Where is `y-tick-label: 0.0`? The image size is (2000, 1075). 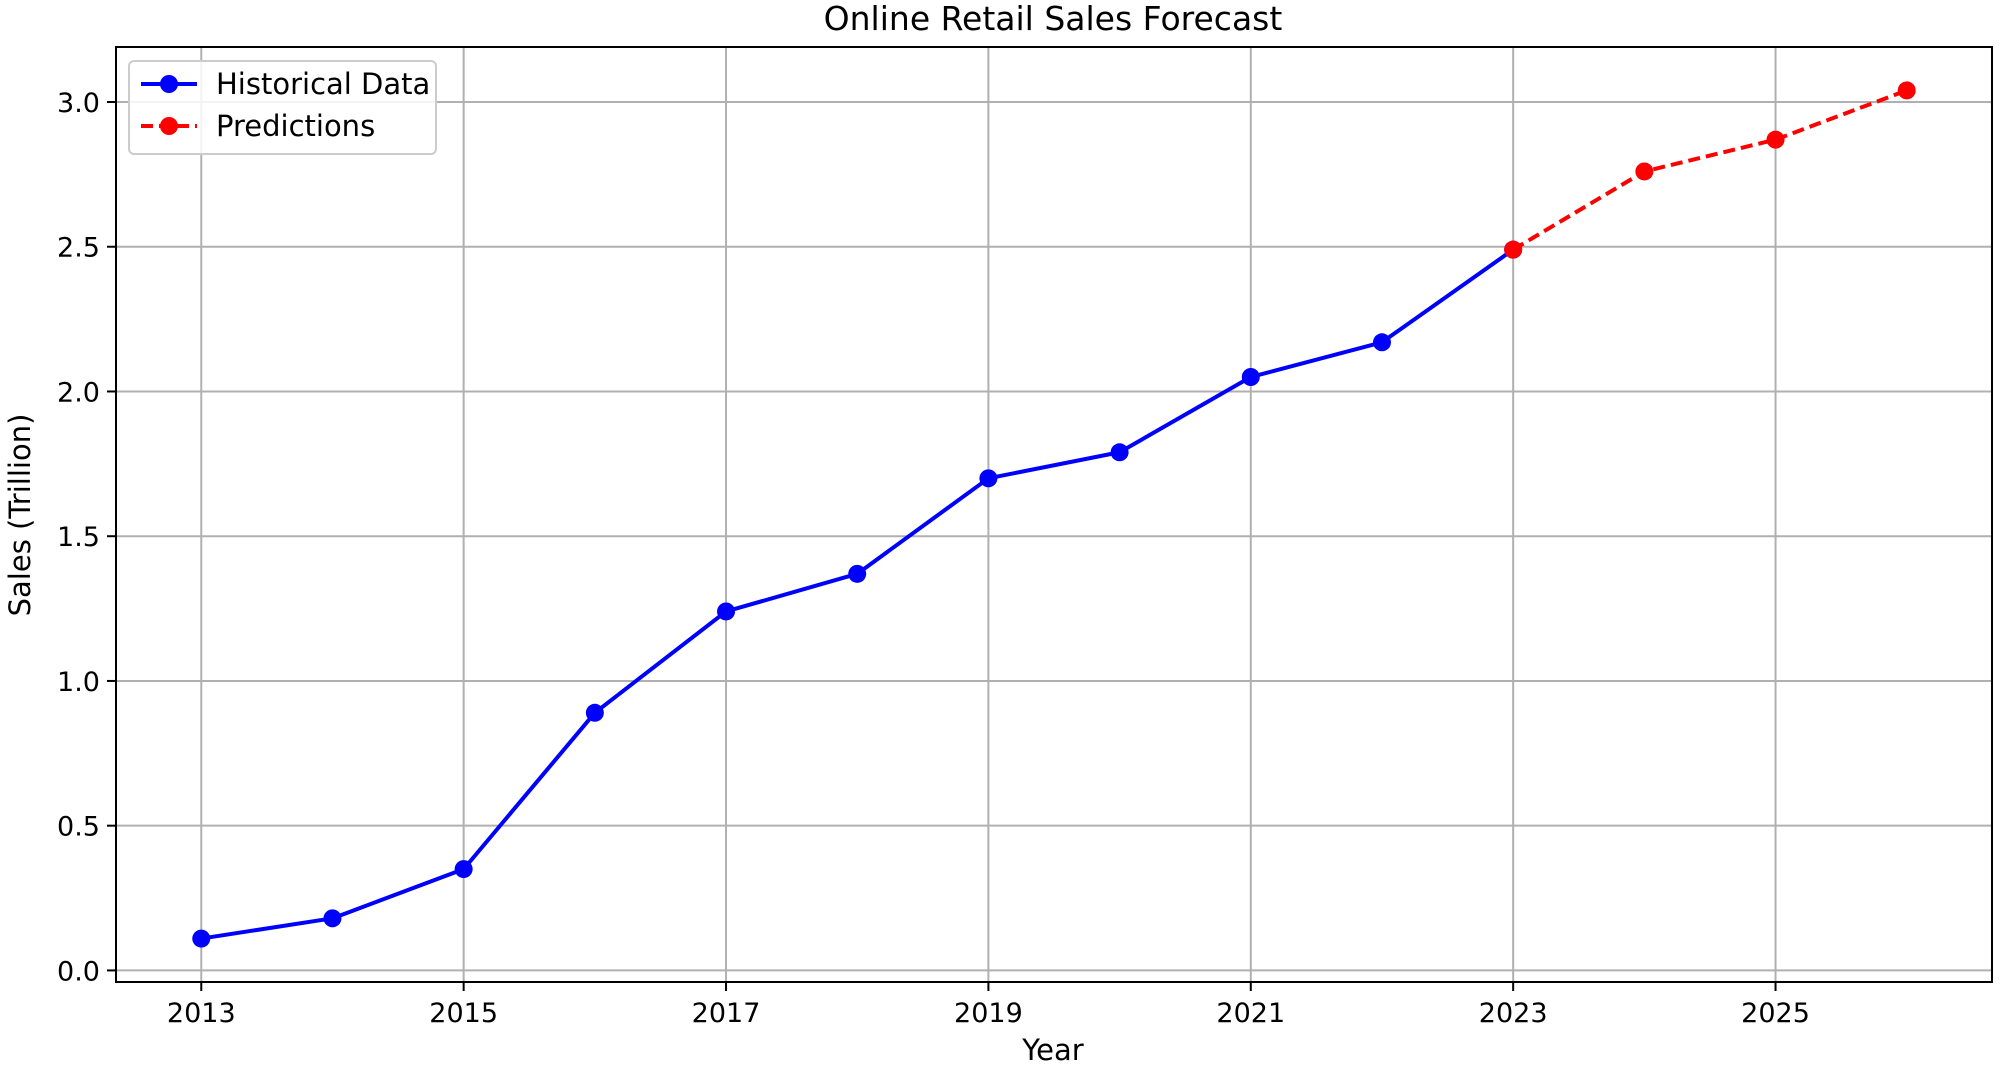
y-tick-label: 0.0 is located at coordinates (78, 971).